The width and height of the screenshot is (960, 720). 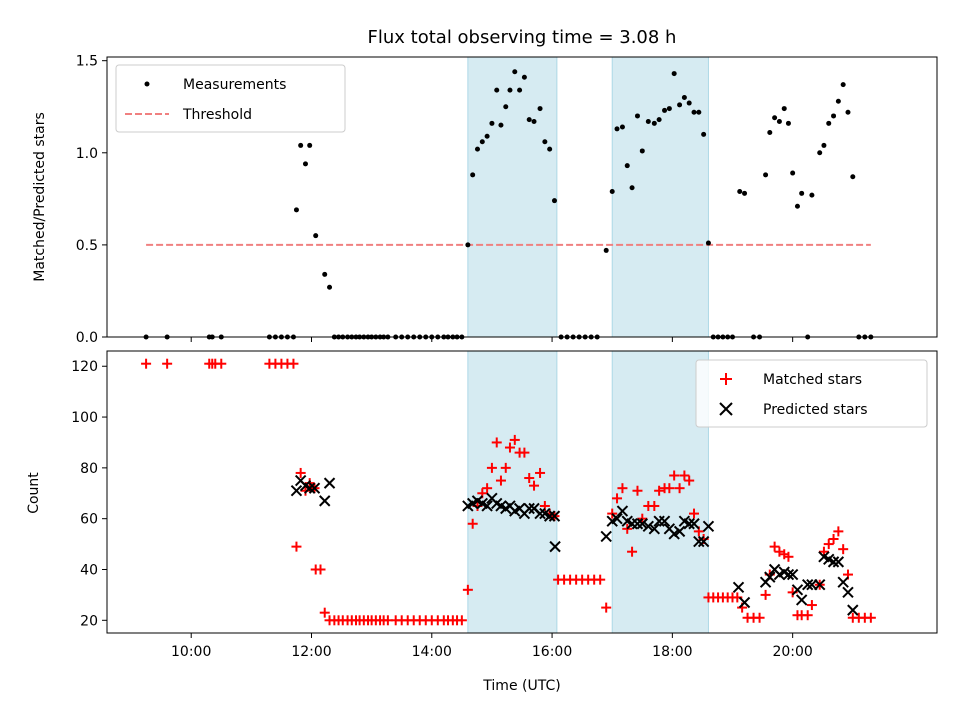 What do you see at coordinates (792, 652) in the screenshot?
I see `x-tick-label: 20:00` at bounding box center [792, 652].